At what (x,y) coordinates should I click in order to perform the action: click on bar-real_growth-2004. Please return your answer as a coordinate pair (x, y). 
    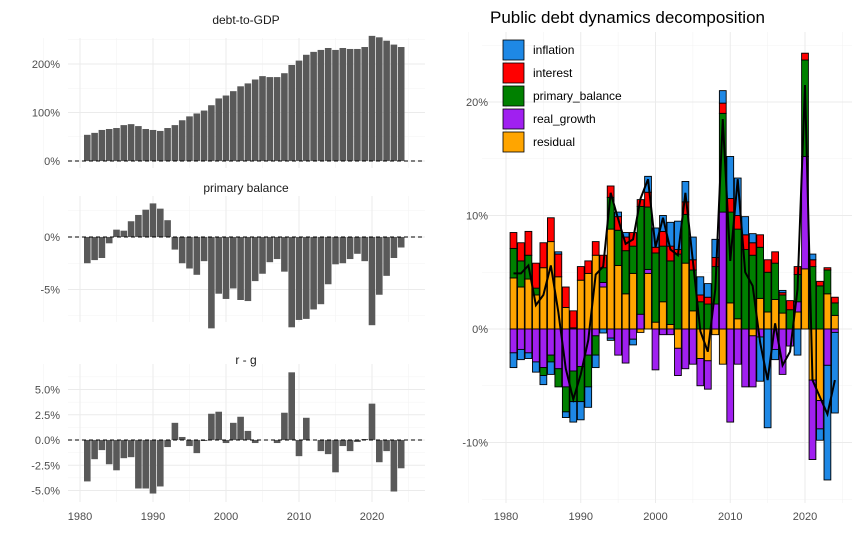
    Looking at the image, I should click on (685, 349).